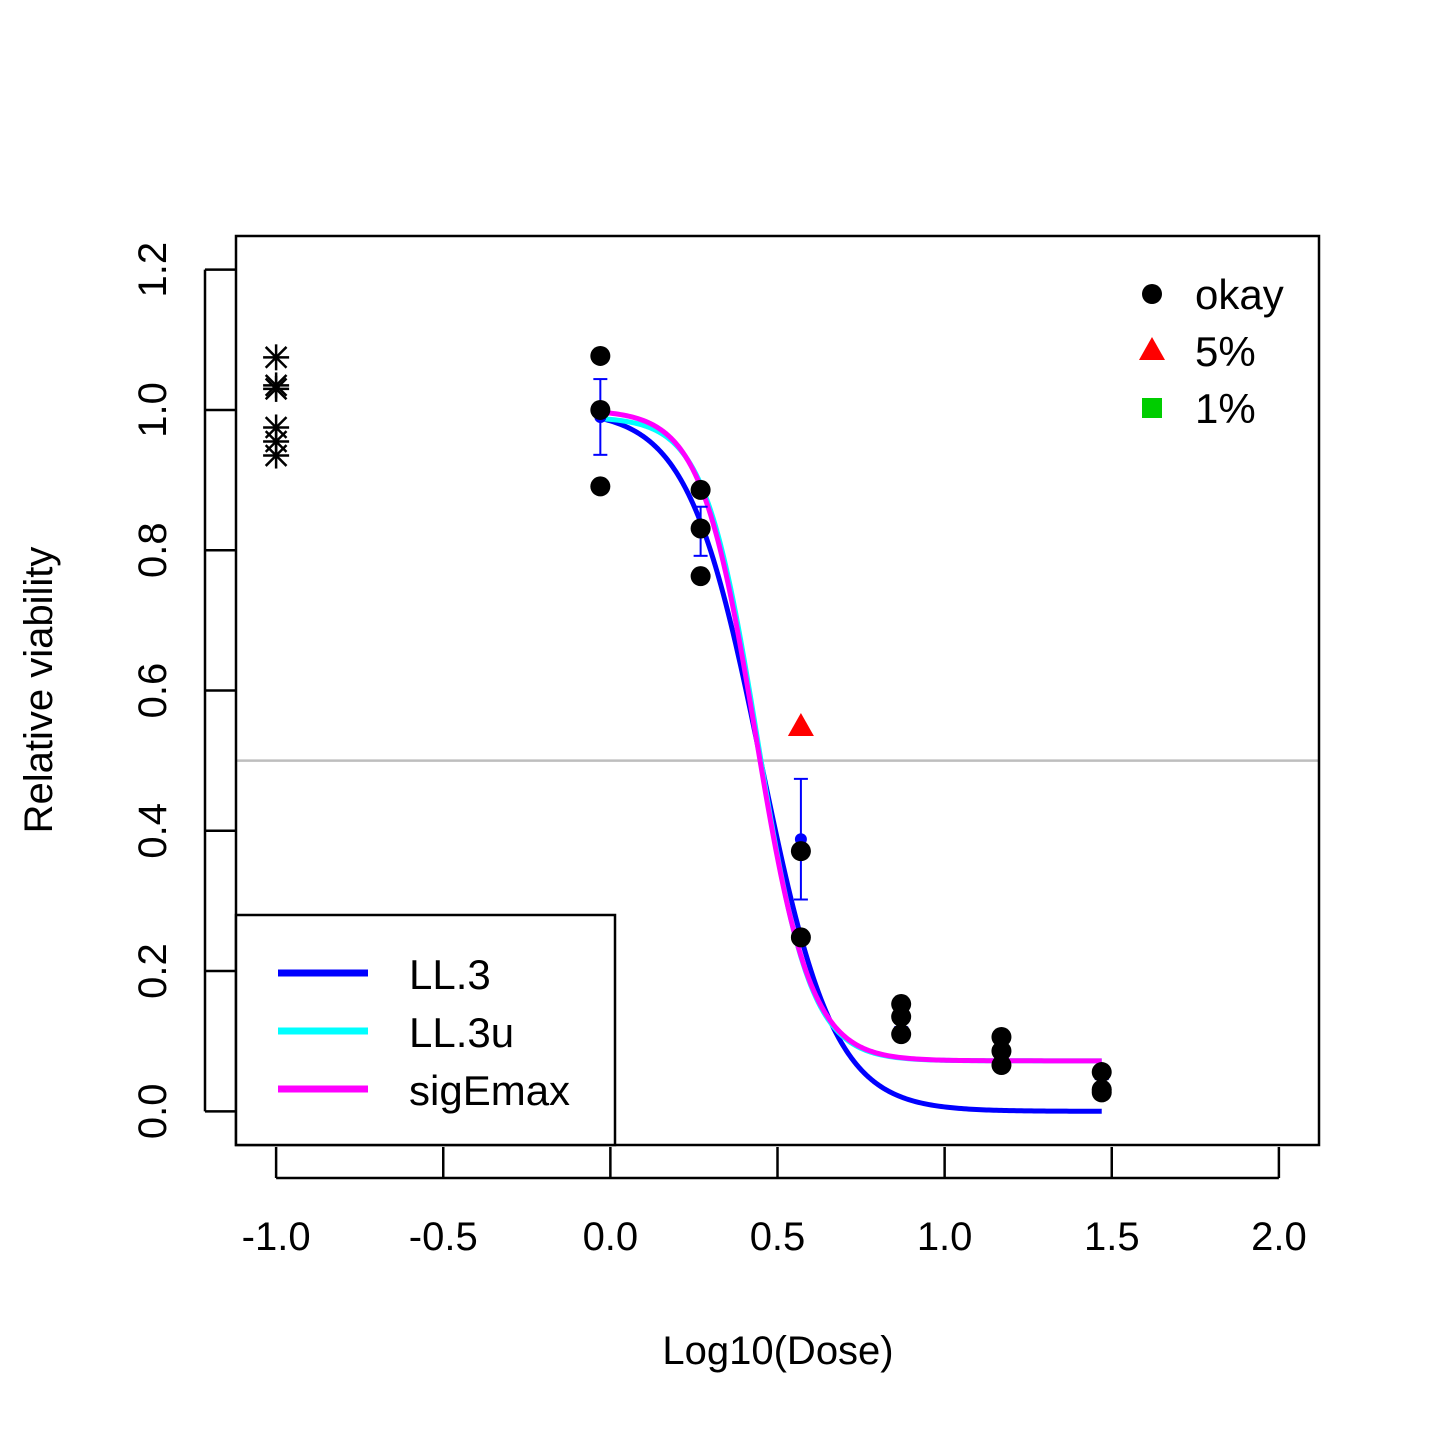  Describe the element at coordinates (1112, 1237) in the screenshot. I see `x-tick-label: 1.5` at that location.